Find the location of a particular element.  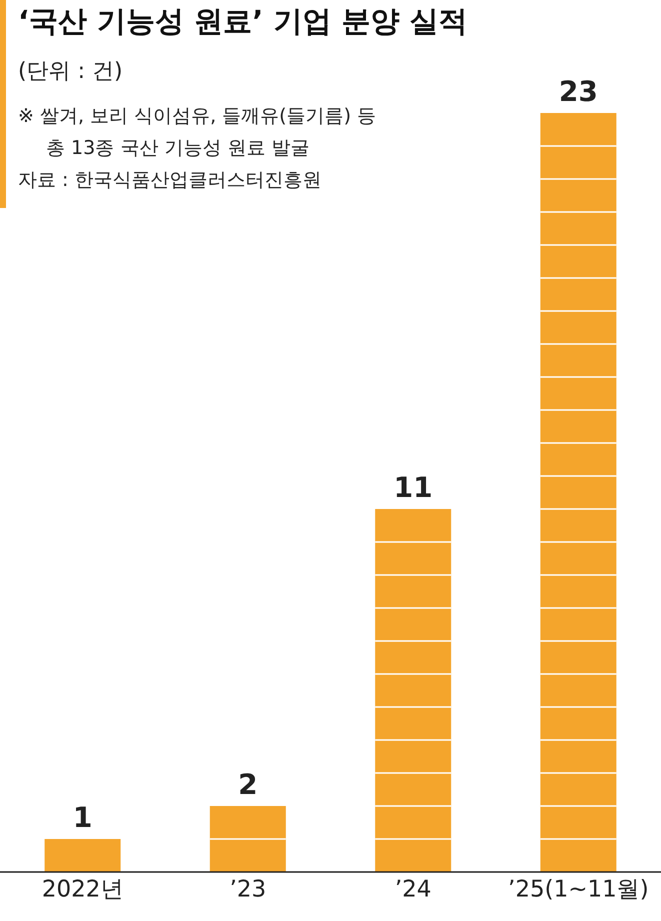

x-tick-label: ’25(1~11월) is located at coordinates (578, 889).